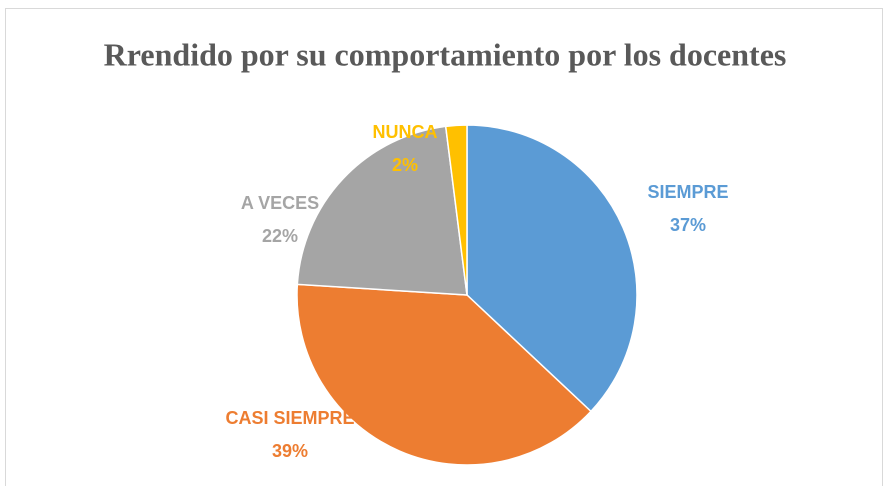  What do you see at coordinates (280, 203) in the screenshot?
I see `slice-category-label: A VECES` at bounding box center [280, 203].